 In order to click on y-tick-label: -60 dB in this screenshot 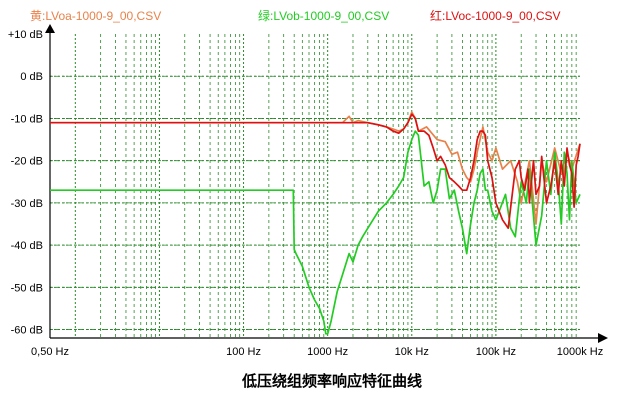, I will do `click(27, 331)`.